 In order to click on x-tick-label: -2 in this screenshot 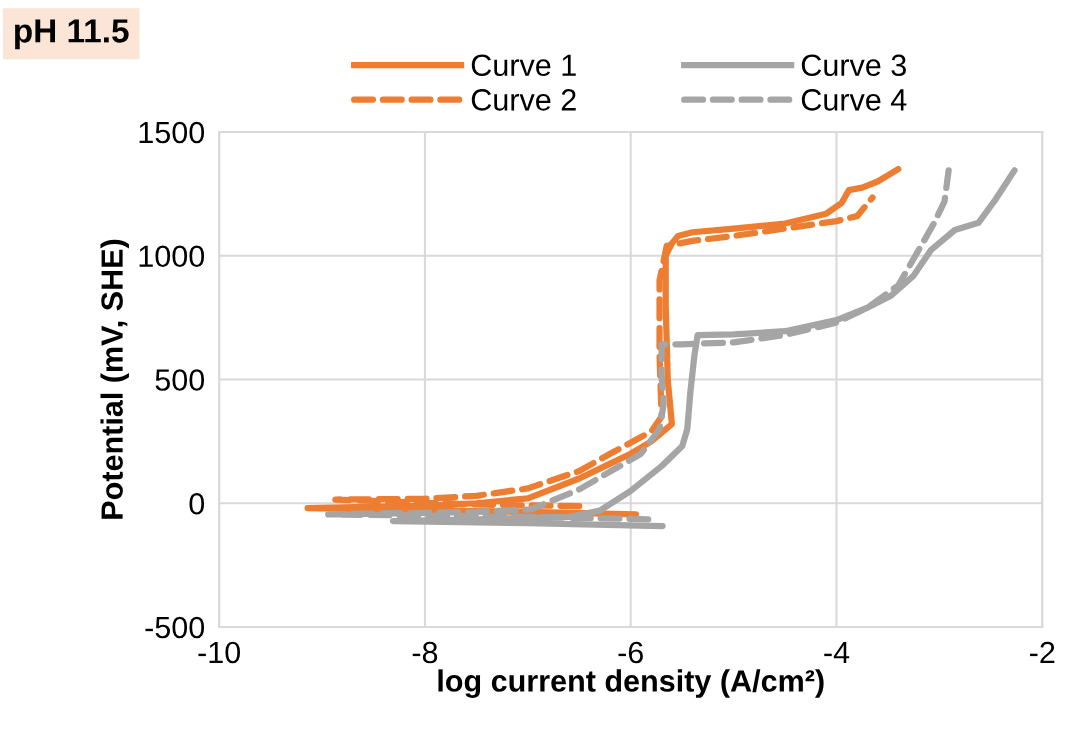, I will do `click(1042, 652)`.